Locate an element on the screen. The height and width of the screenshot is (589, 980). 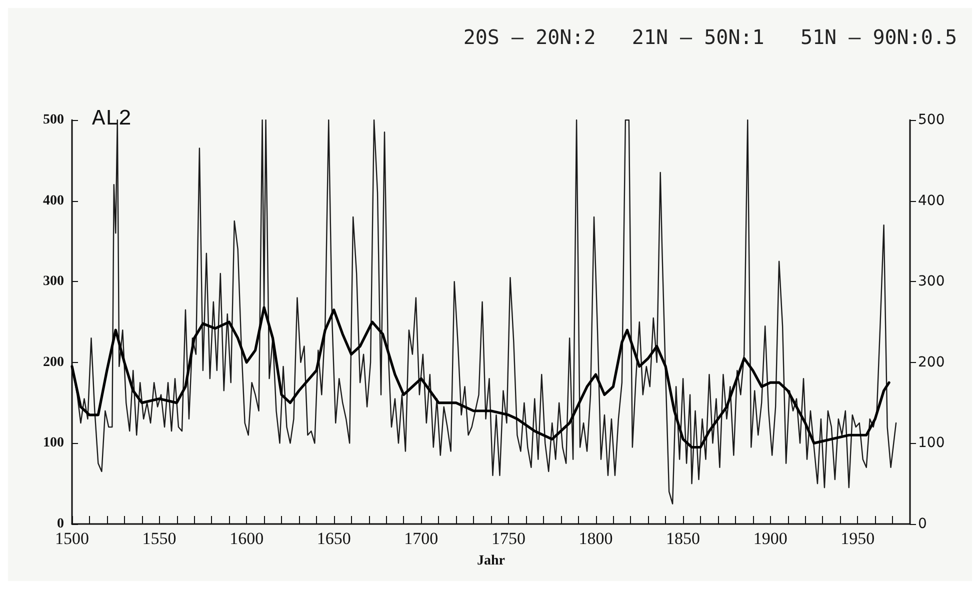
y-tick-label: 500 is located at coordinates (53, 120).